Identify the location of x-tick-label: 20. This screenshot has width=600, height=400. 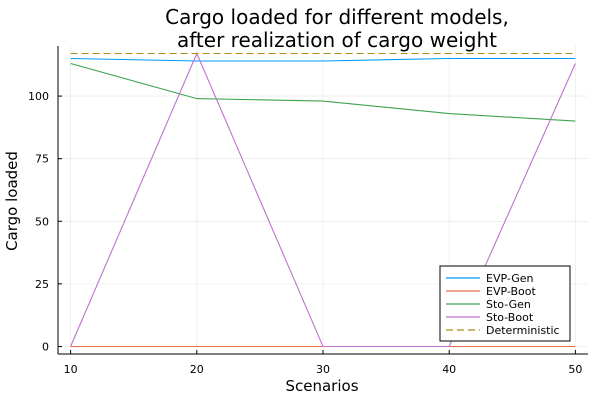
(197, 369).